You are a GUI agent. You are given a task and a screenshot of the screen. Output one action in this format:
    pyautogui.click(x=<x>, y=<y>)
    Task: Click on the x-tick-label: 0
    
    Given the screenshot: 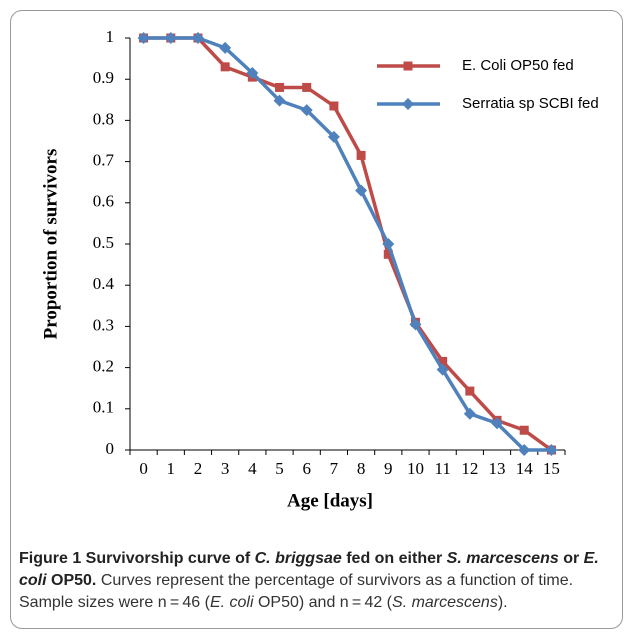 What is the action you would take?
    pyautogui.click(x=143, y=468)
    